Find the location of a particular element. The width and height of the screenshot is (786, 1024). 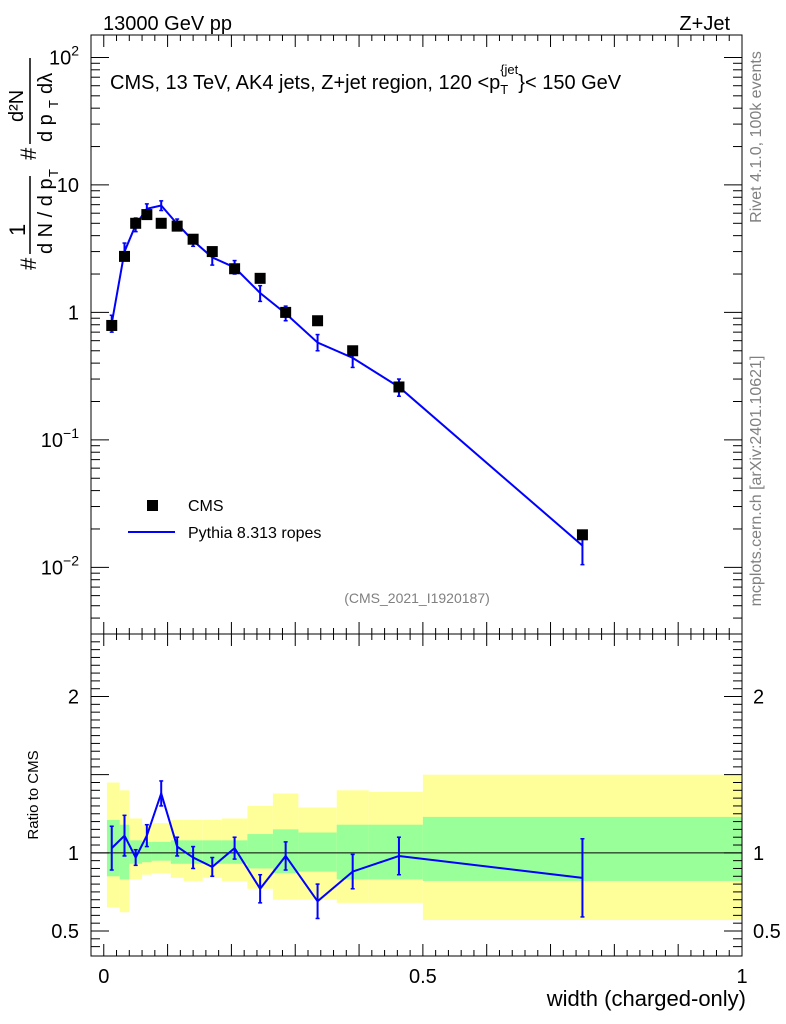

ylabel-dpt: d p is located at coordinates (46, 128).